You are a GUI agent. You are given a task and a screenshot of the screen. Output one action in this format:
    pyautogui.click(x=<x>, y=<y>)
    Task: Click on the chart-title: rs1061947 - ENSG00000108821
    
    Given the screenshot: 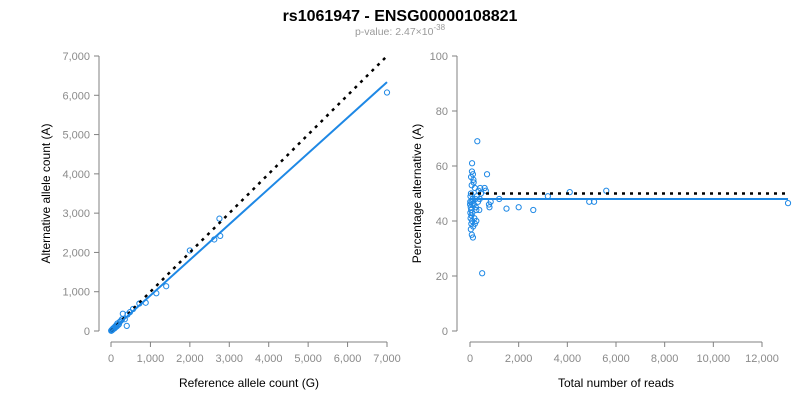 What is the action you would take?
    pyautogui.click(x=400, y=16)
    